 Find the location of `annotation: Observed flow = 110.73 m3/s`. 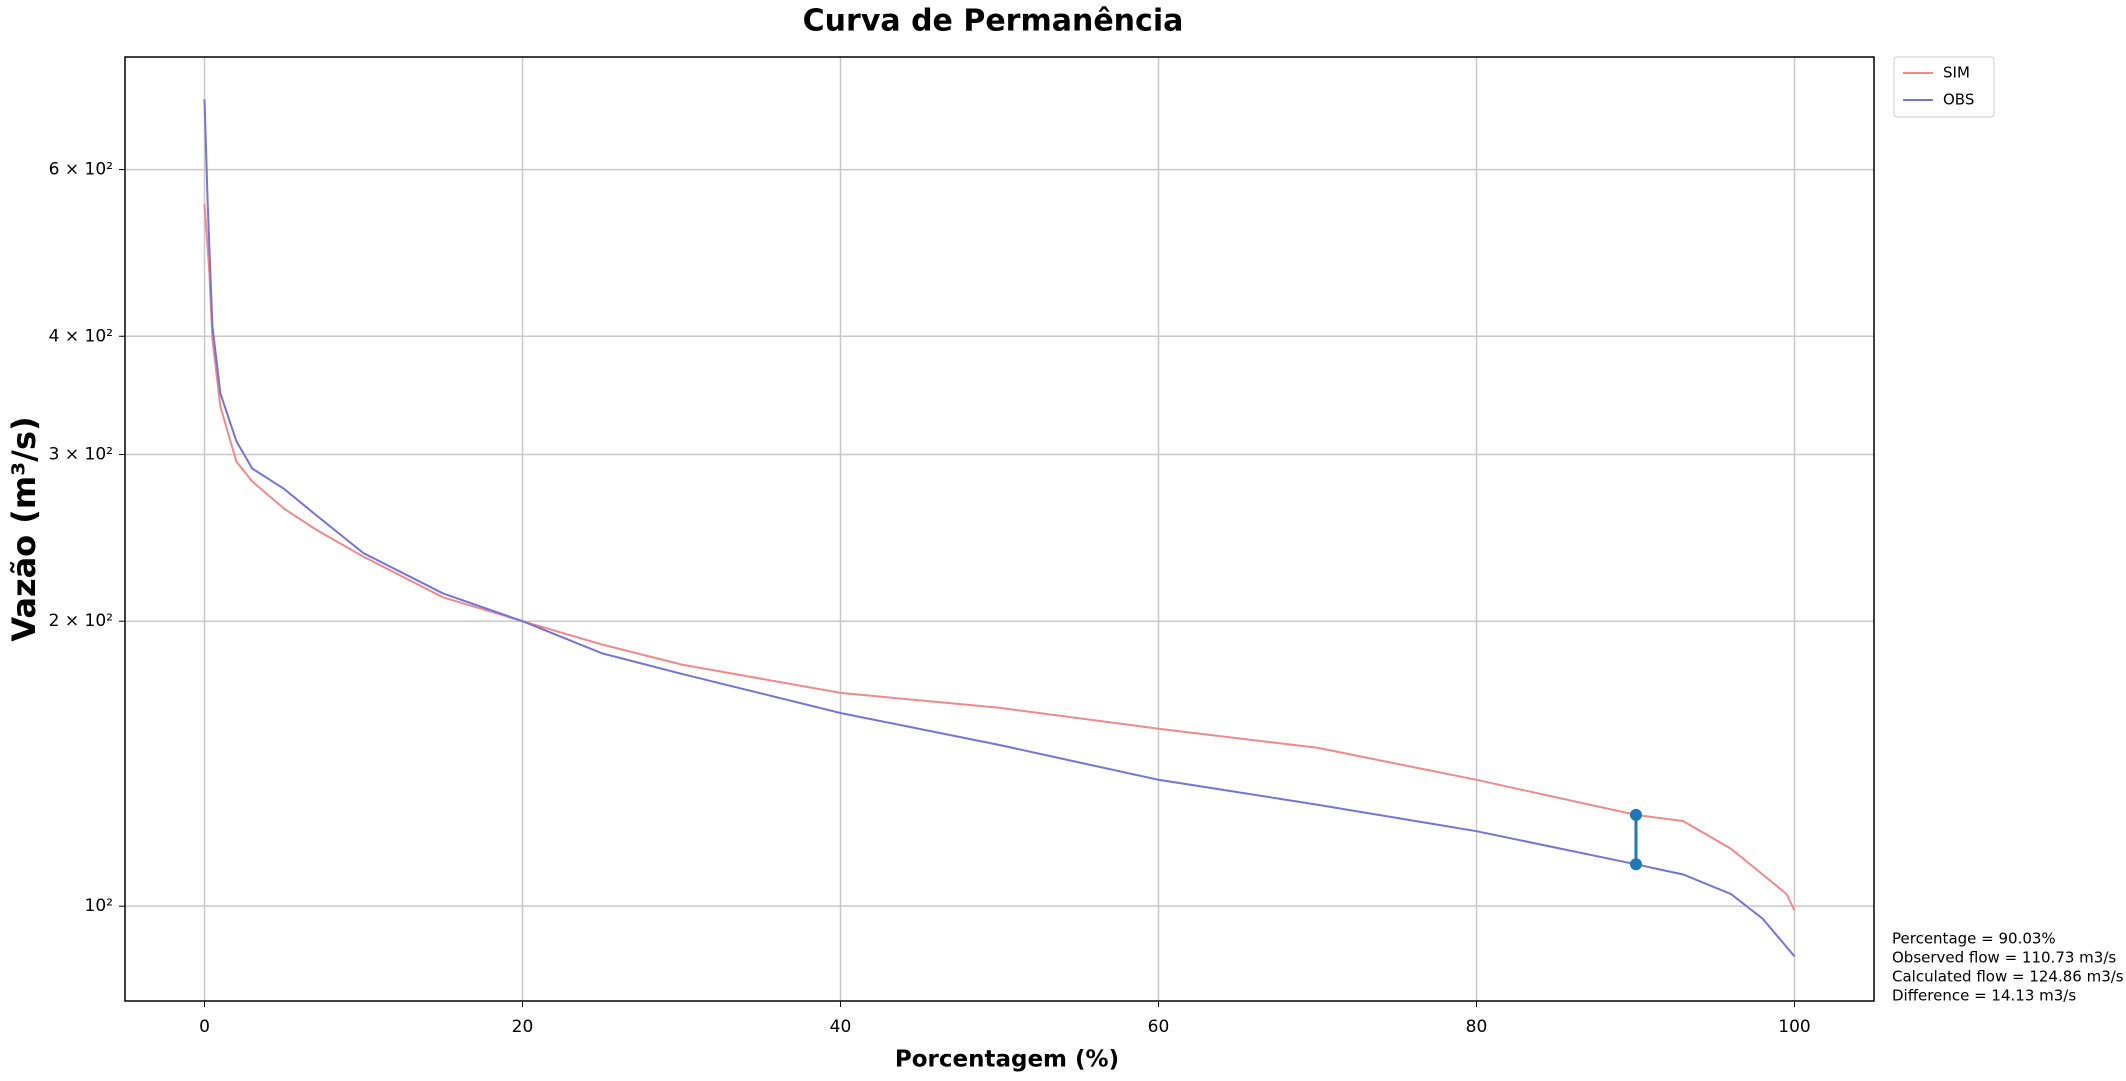

annotation: Observed flow = 110.73 m3/s is located at coordinates (2004, 958).